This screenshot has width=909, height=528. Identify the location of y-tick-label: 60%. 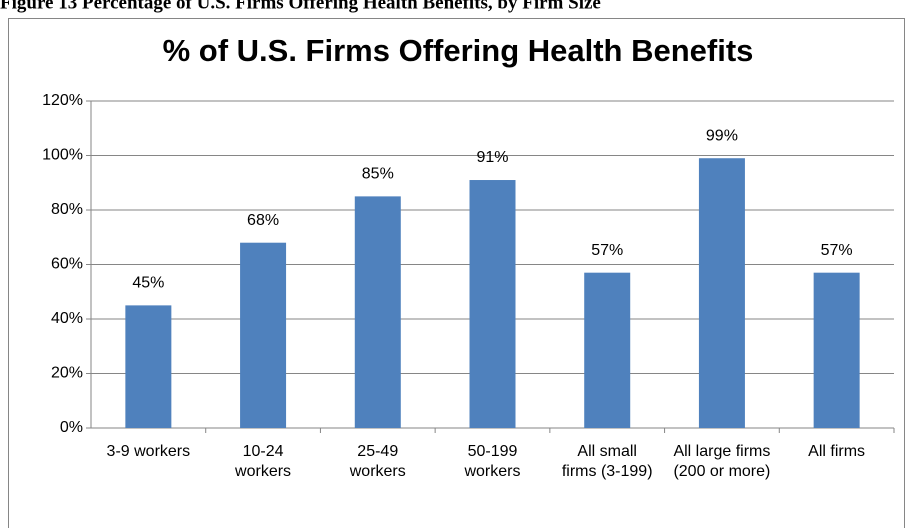
(67, 264).